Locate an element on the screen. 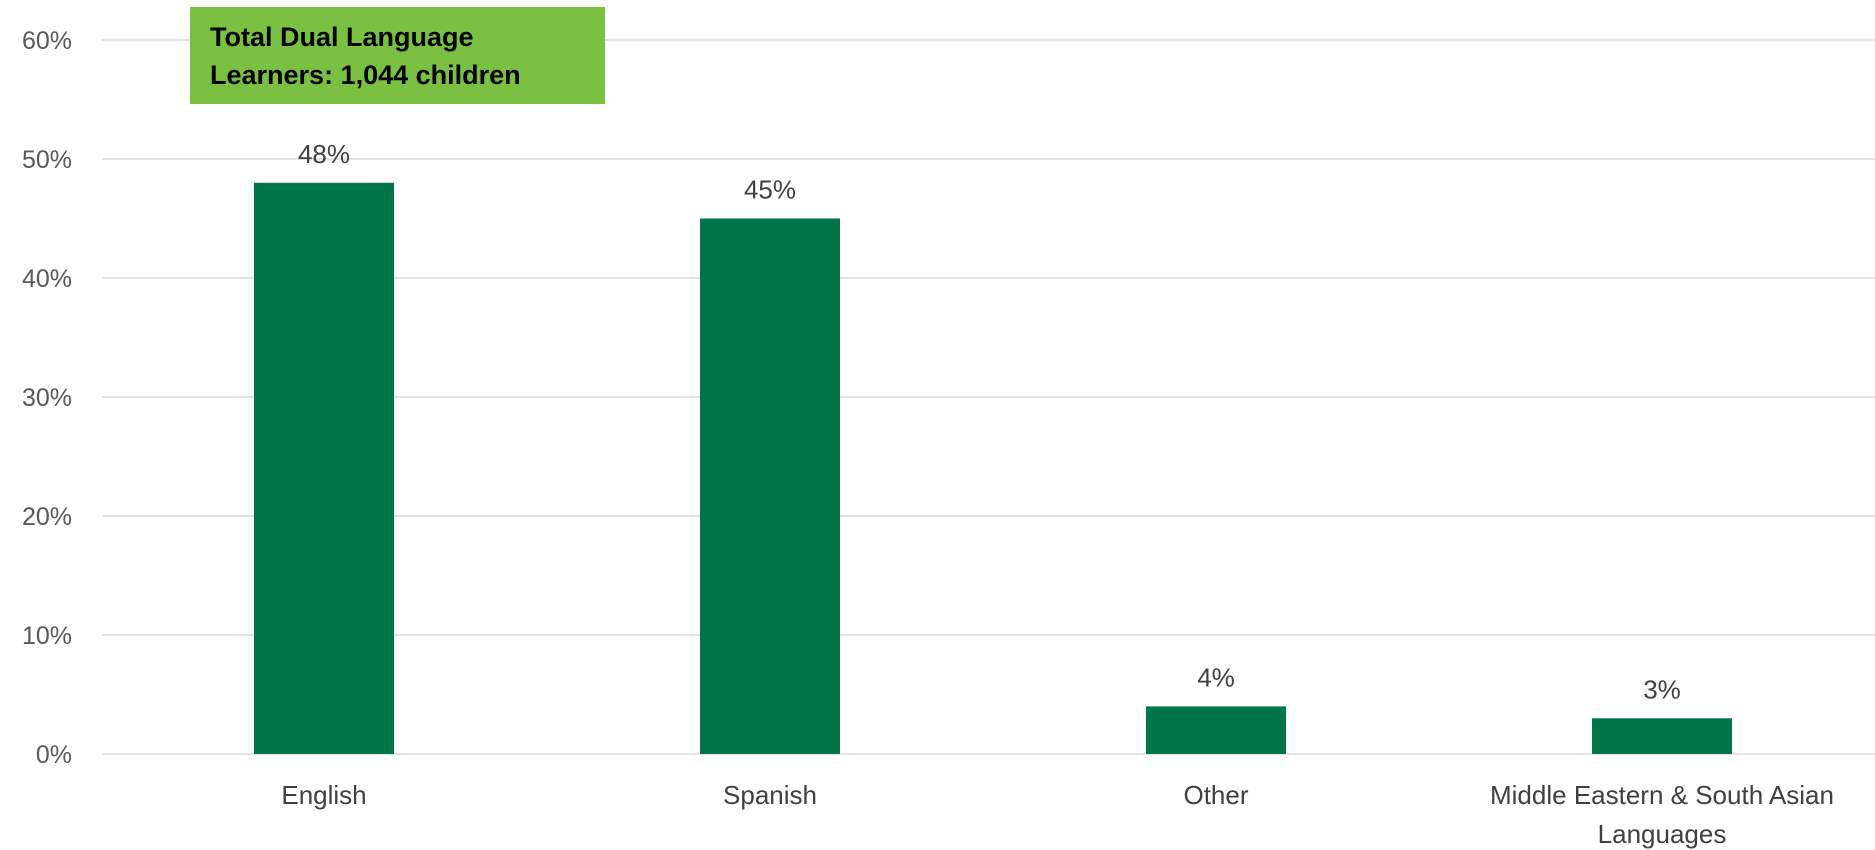 This screenshot has height=850, width=1875. y-axis-tick-labels: 0% 10% 20% 30% 40% 50% 60% is located at coordinates (47, 398).